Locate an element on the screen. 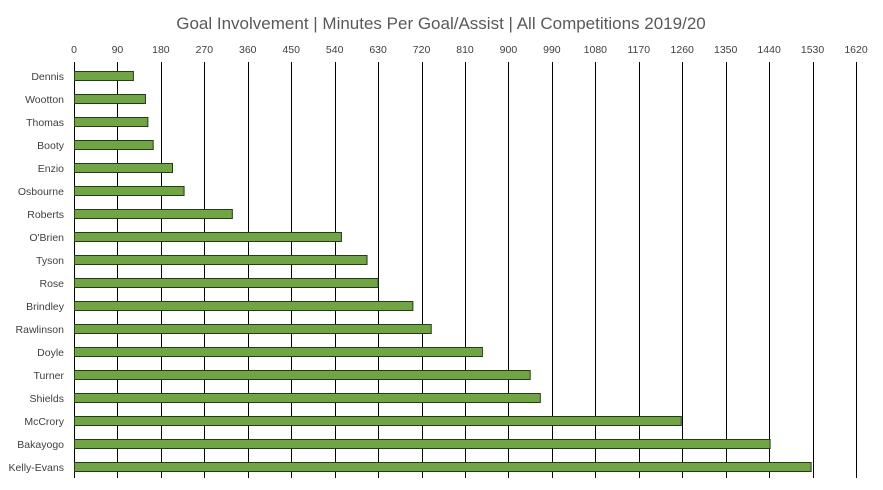 Image resolution: width=883 pixels, height=490 pixels. category-label: Turner is located at coordinates (48, 376).